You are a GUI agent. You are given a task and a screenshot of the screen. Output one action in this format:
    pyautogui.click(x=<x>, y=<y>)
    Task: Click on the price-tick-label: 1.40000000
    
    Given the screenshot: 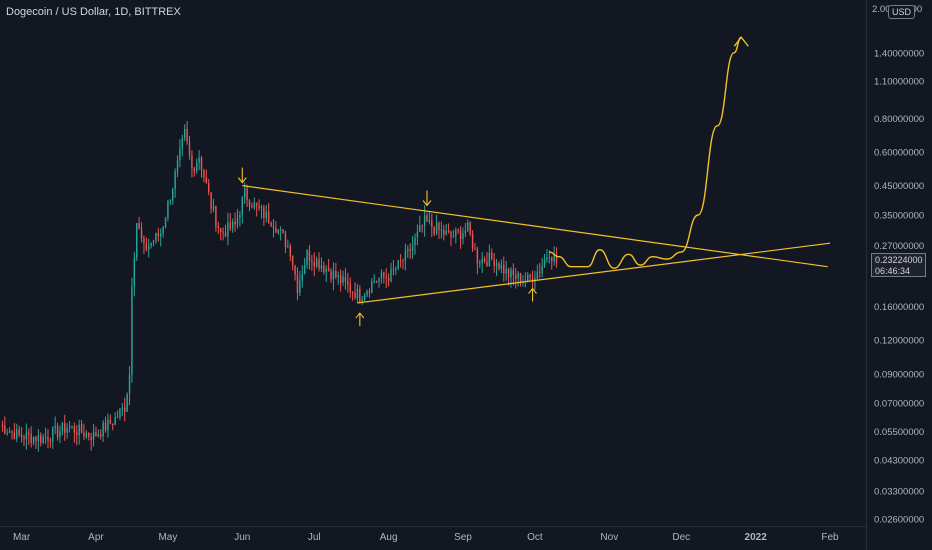 What is the action you would take?
    pyautogui.click(x=899, y=53)
    